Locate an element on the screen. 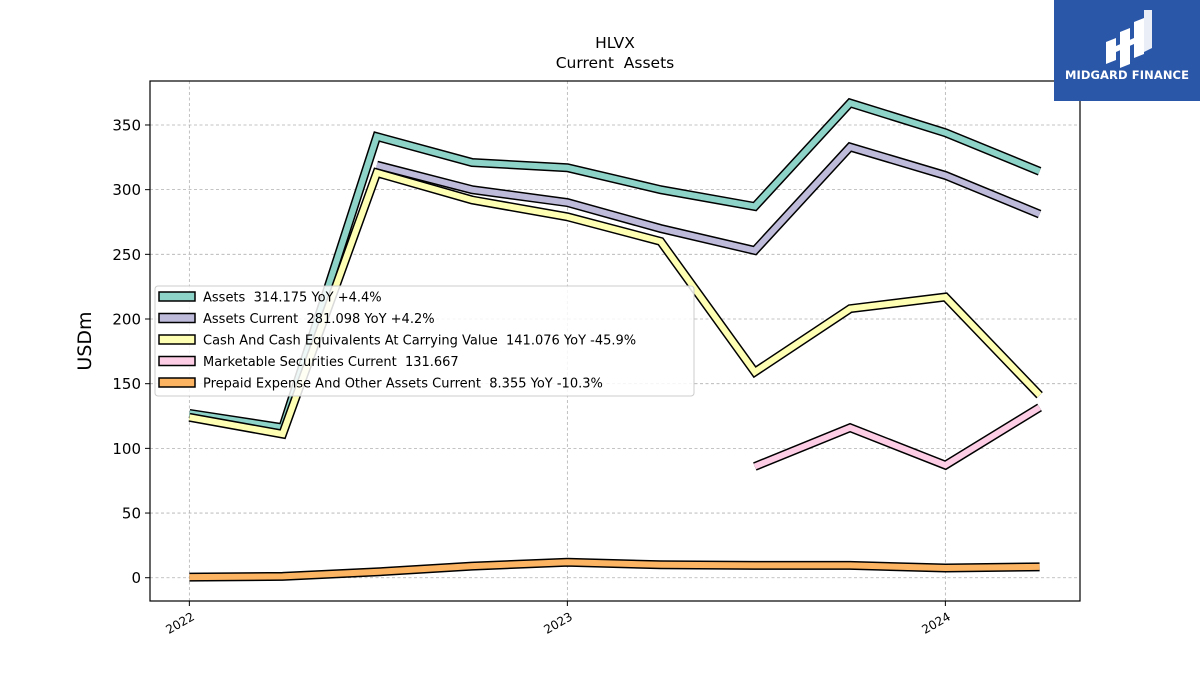 This screenshot has width=1200, height=675. y-tick-label: 0 is located at coordinates (136, 578).